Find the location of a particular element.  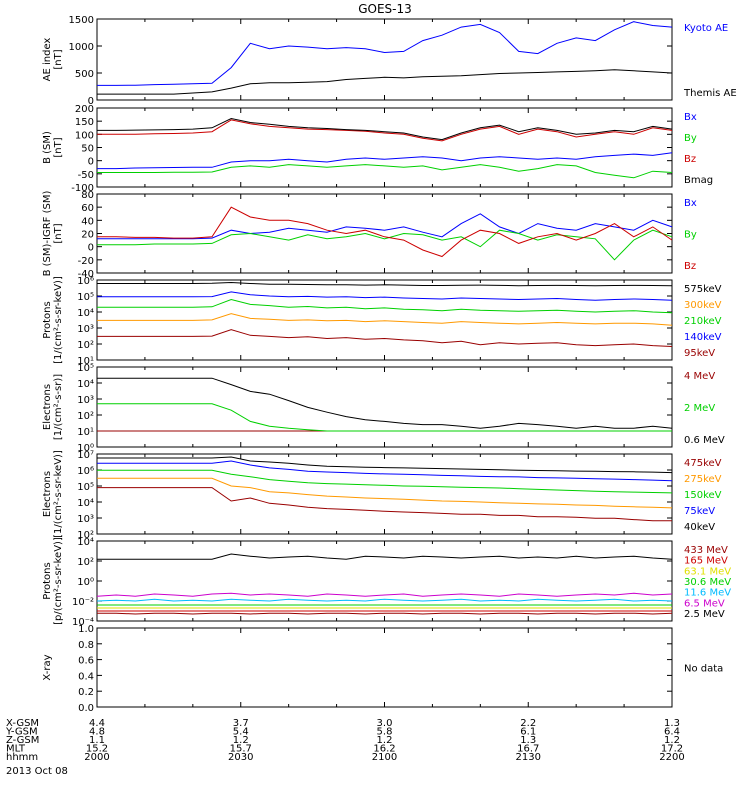

y-tick-label: 80 is located at coordinates (87, 195).